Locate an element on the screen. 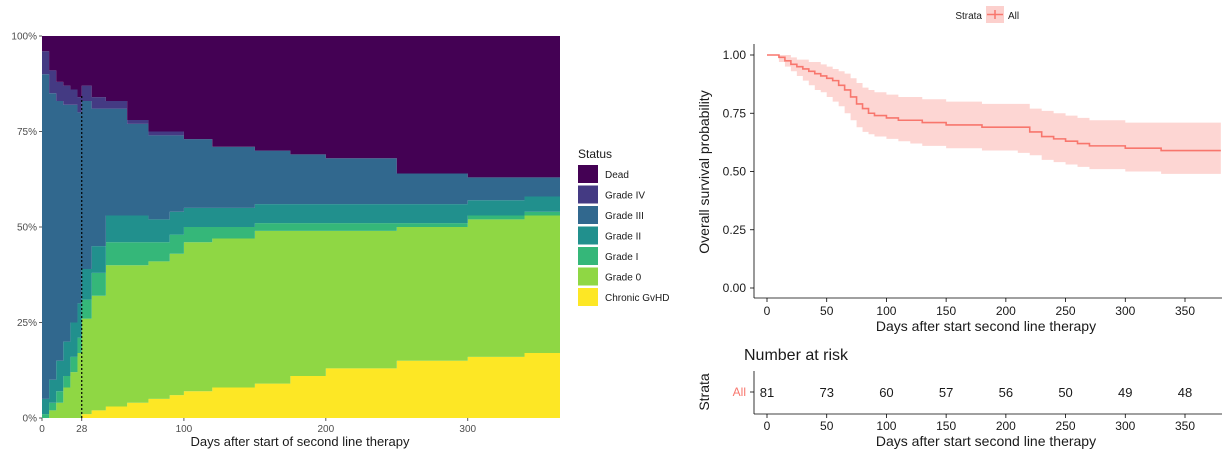  survival-y-tick-label: 0.00 is located at coordinates (735, 288).